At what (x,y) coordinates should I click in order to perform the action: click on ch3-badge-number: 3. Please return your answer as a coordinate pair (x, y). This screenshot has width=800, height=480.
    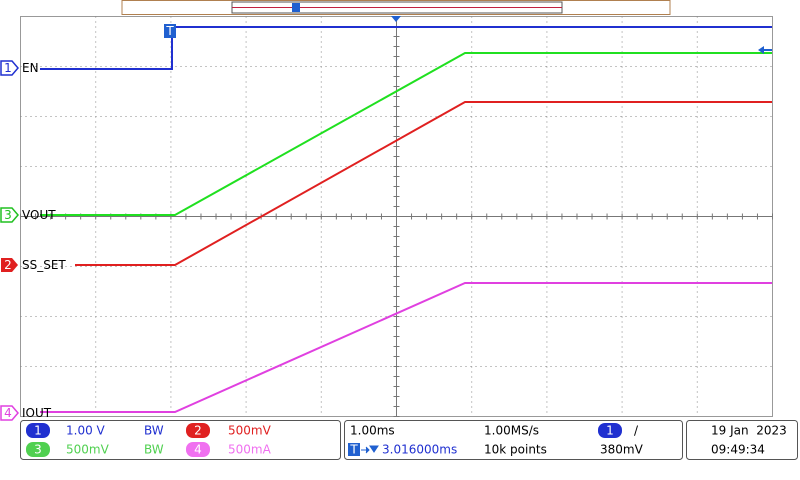
    Looking at the image, I should click on (38, 450).